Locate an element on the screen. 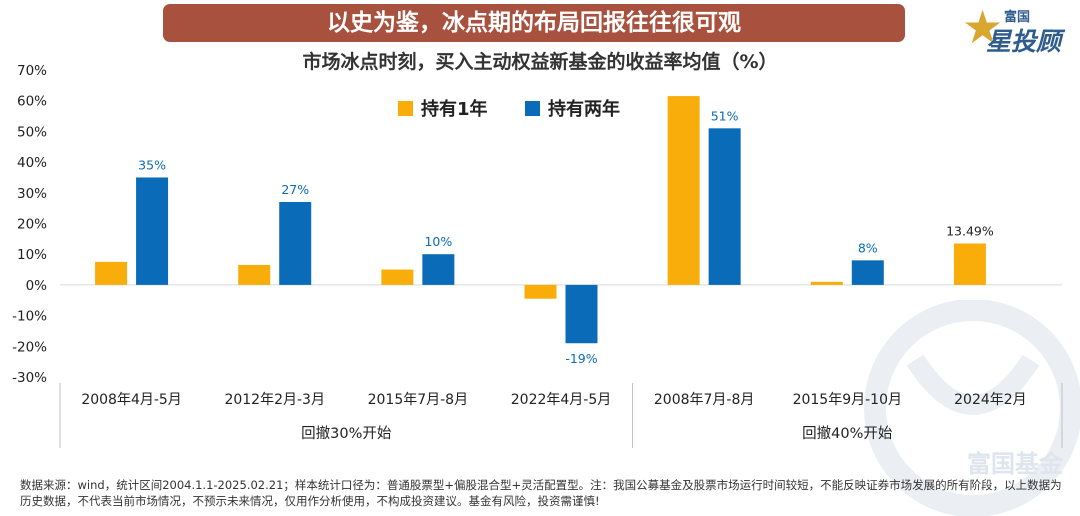 The width and height of the screenshot is (1080, 516). brand-logo: ★ 富国 星投顾 is located at coordinates (1018, 30).